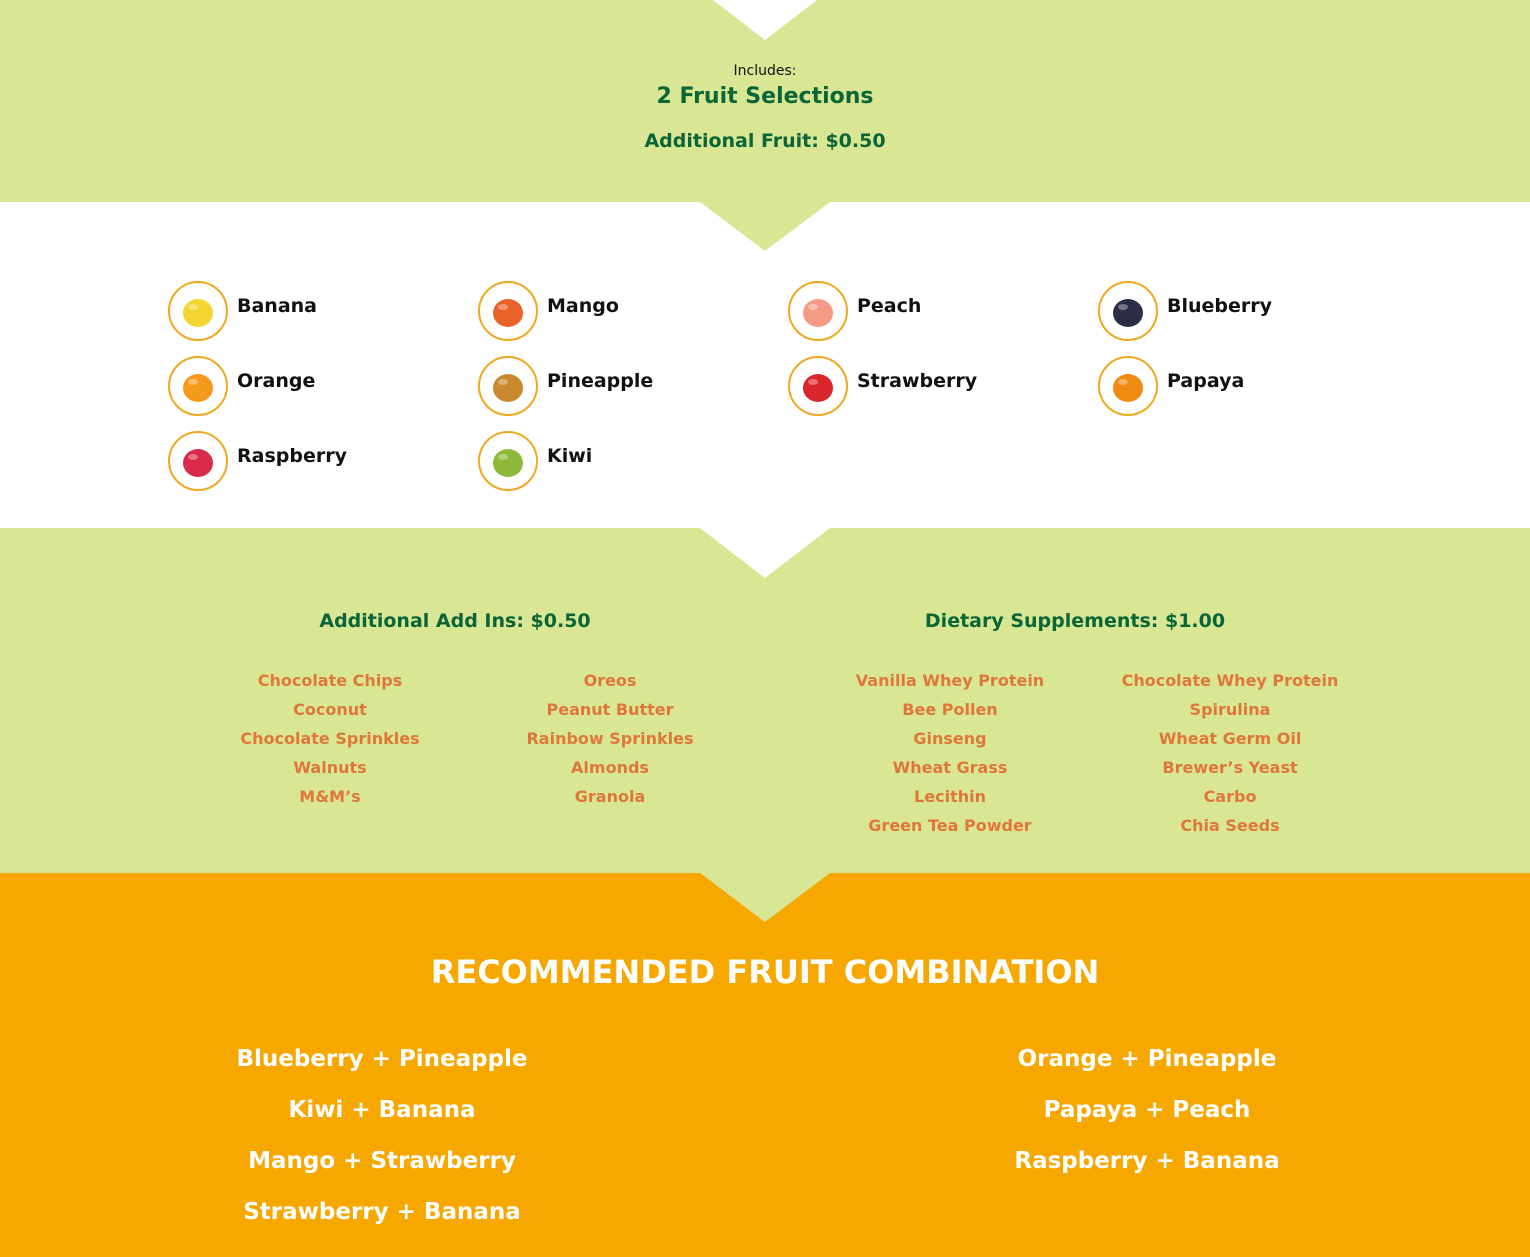 The image size is (1530, 1257). Describe the element at coordinates (1230, 738) in the screenshot. I see `list-item: Wheat Germ Oil` at that location.